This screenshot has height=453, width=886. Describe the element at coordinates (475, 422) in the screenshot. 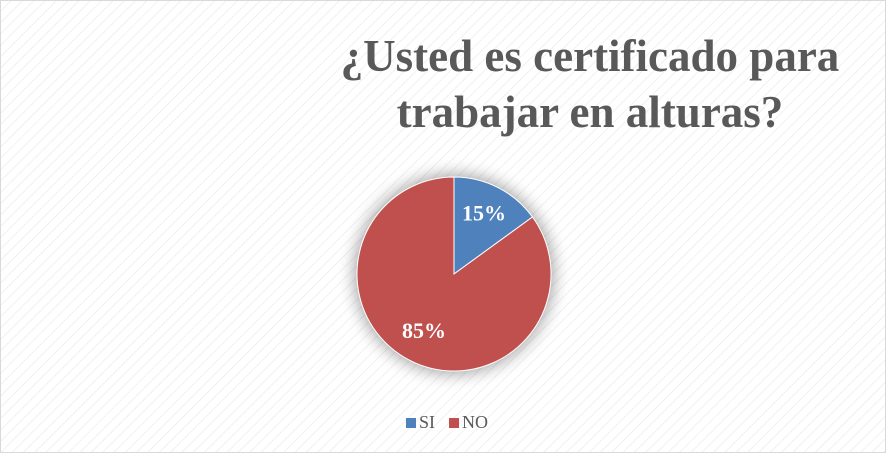

I see `legend-label: NO` at that location.